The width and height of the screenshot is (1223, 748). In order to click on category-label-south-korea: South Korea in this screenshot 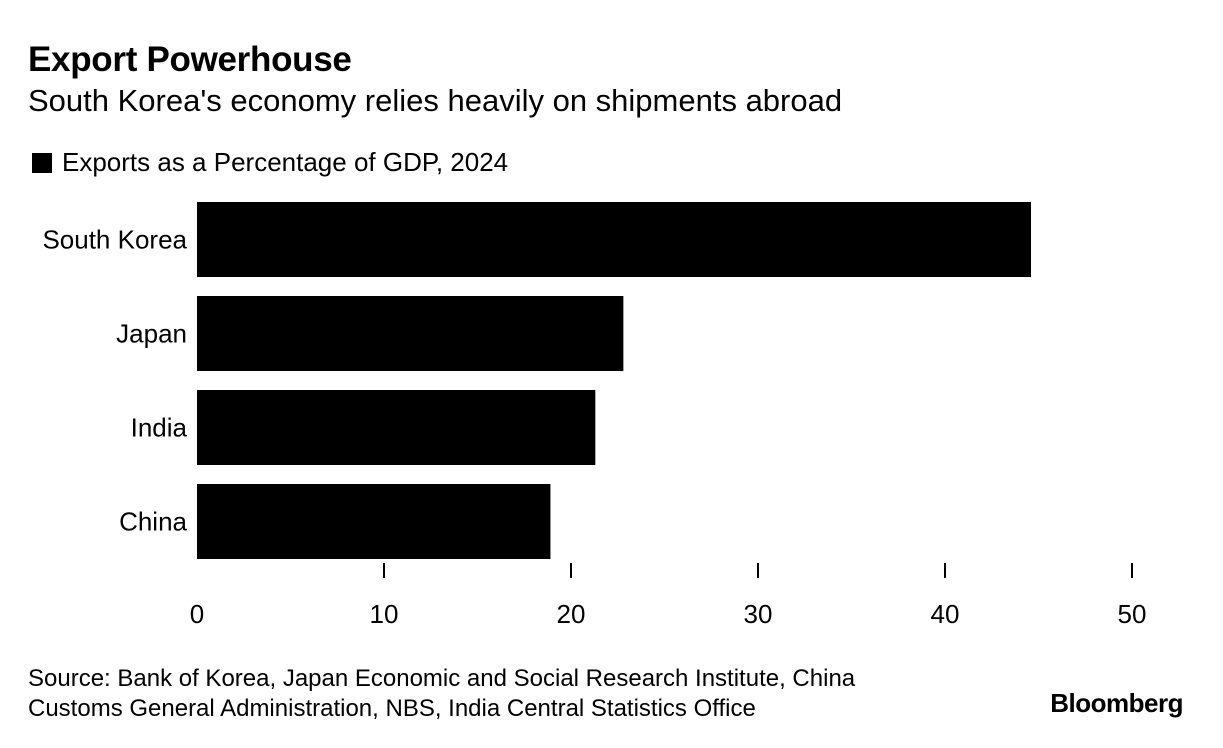, I will do `click(114, 240)`.